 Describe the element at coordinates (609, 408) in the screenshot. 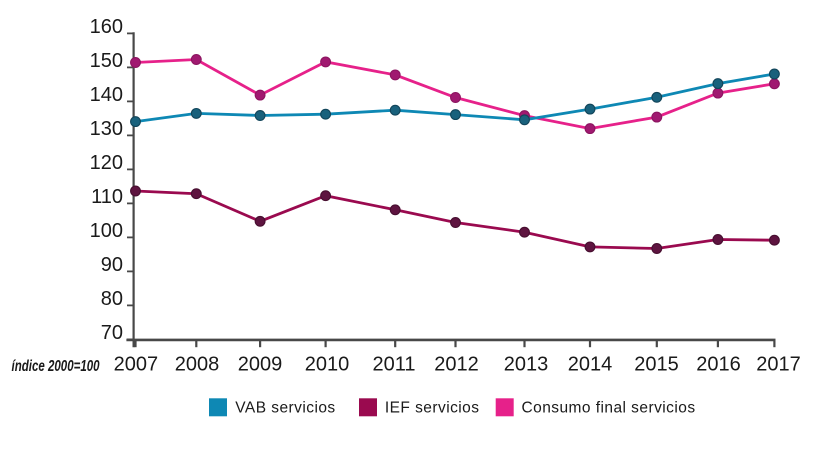

I see `svg-text: Consumo final servicios` at that location.